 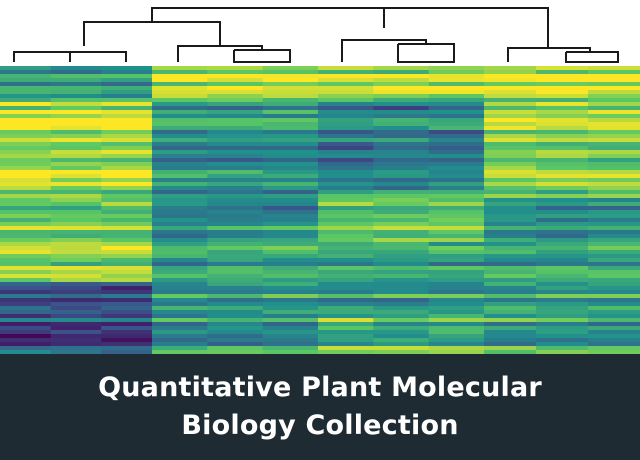 What do you see at coordinates (220, 53) in the screenshot?
I see `dendrogram-cluster-2-link` at bounding box center [220, 53].